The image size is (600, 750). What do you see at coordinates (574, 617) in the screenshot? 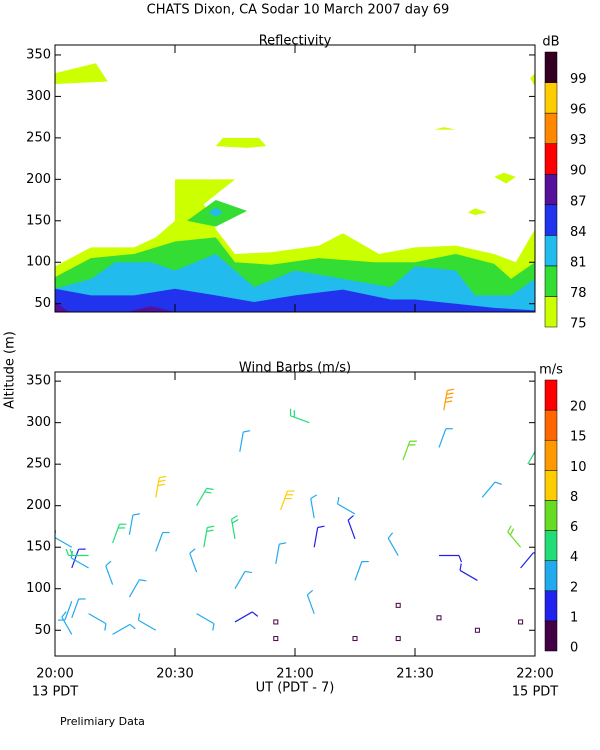
I see `colorbar-label: 1` at bounding box center [574, 617].